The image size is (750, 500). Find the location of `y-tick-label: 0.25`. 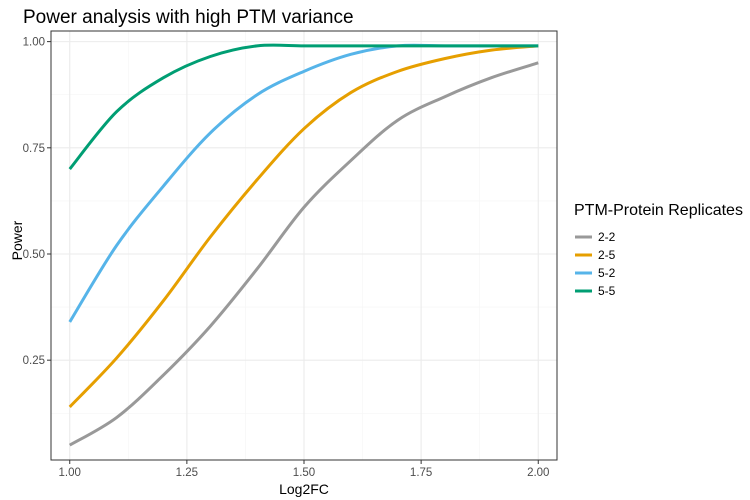

y-tick-label: 0.25 is located at coordinates (34, 361).